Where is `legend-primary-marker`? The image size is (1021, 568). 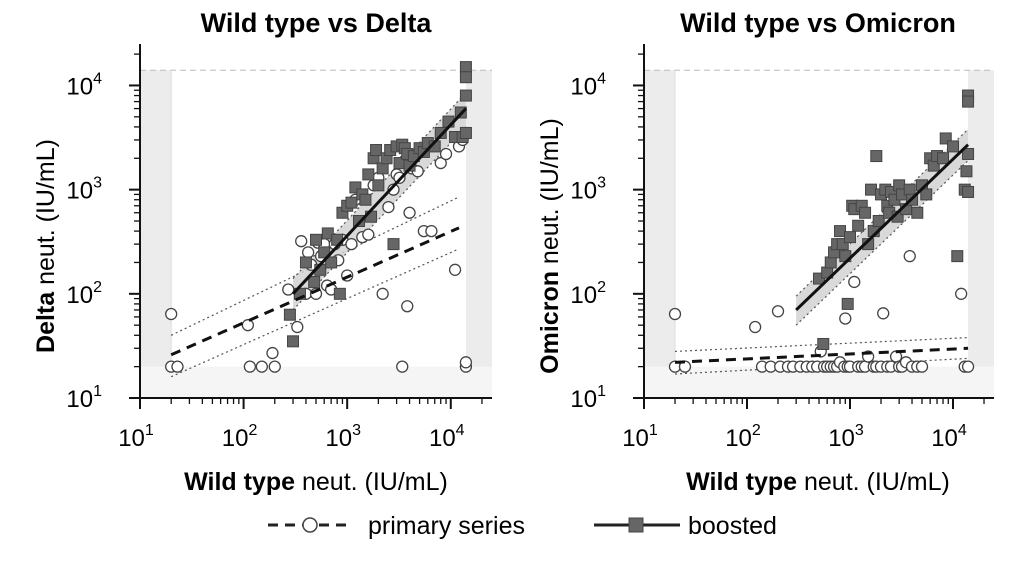 legend-primary-marker is located at coordinates (310, 525).